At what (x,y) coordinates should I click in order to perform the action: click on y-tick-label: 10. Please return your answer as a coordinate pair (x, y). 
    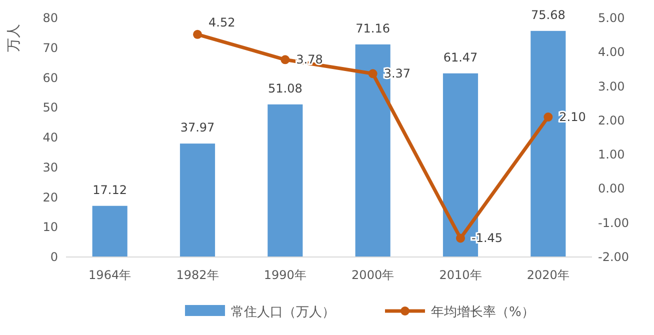
    Looking at the image, I should click on (50, 227).